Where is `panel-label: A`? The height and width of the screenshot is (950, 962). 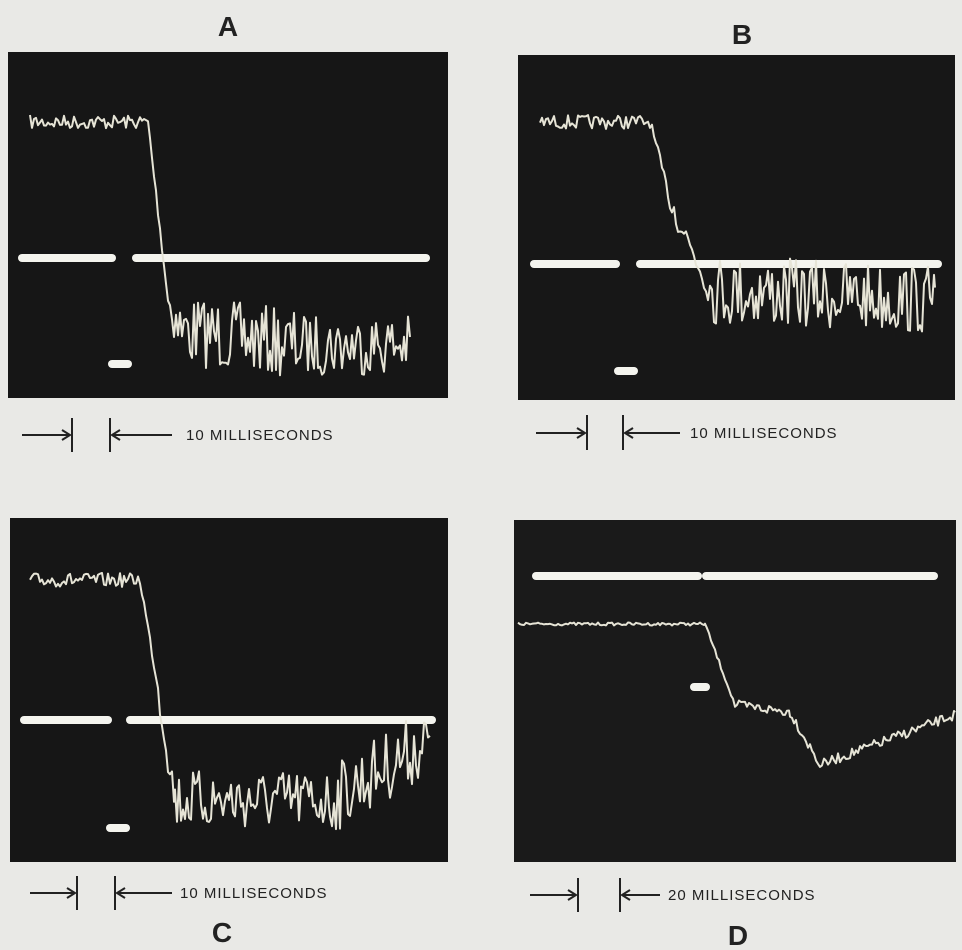
panel-label: A is located at coordinates (228, 26).